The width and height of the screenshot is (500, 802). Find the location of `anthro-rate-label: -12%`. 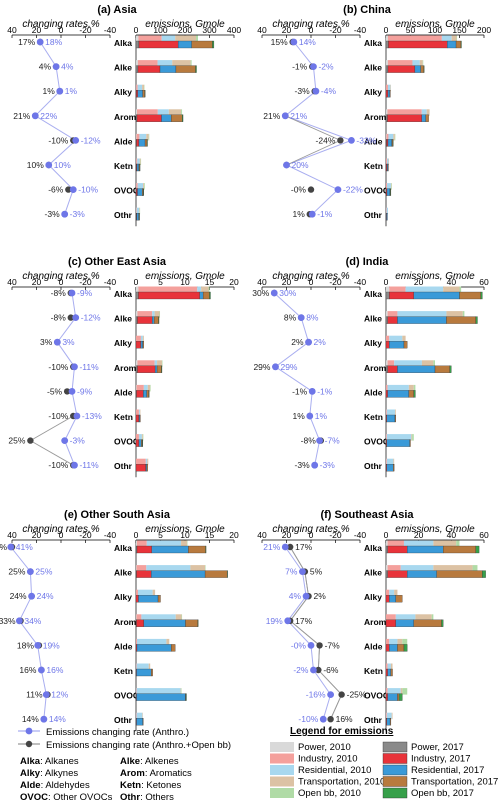

anthro-rate-label: -12% is located at coordinates (91, 140).